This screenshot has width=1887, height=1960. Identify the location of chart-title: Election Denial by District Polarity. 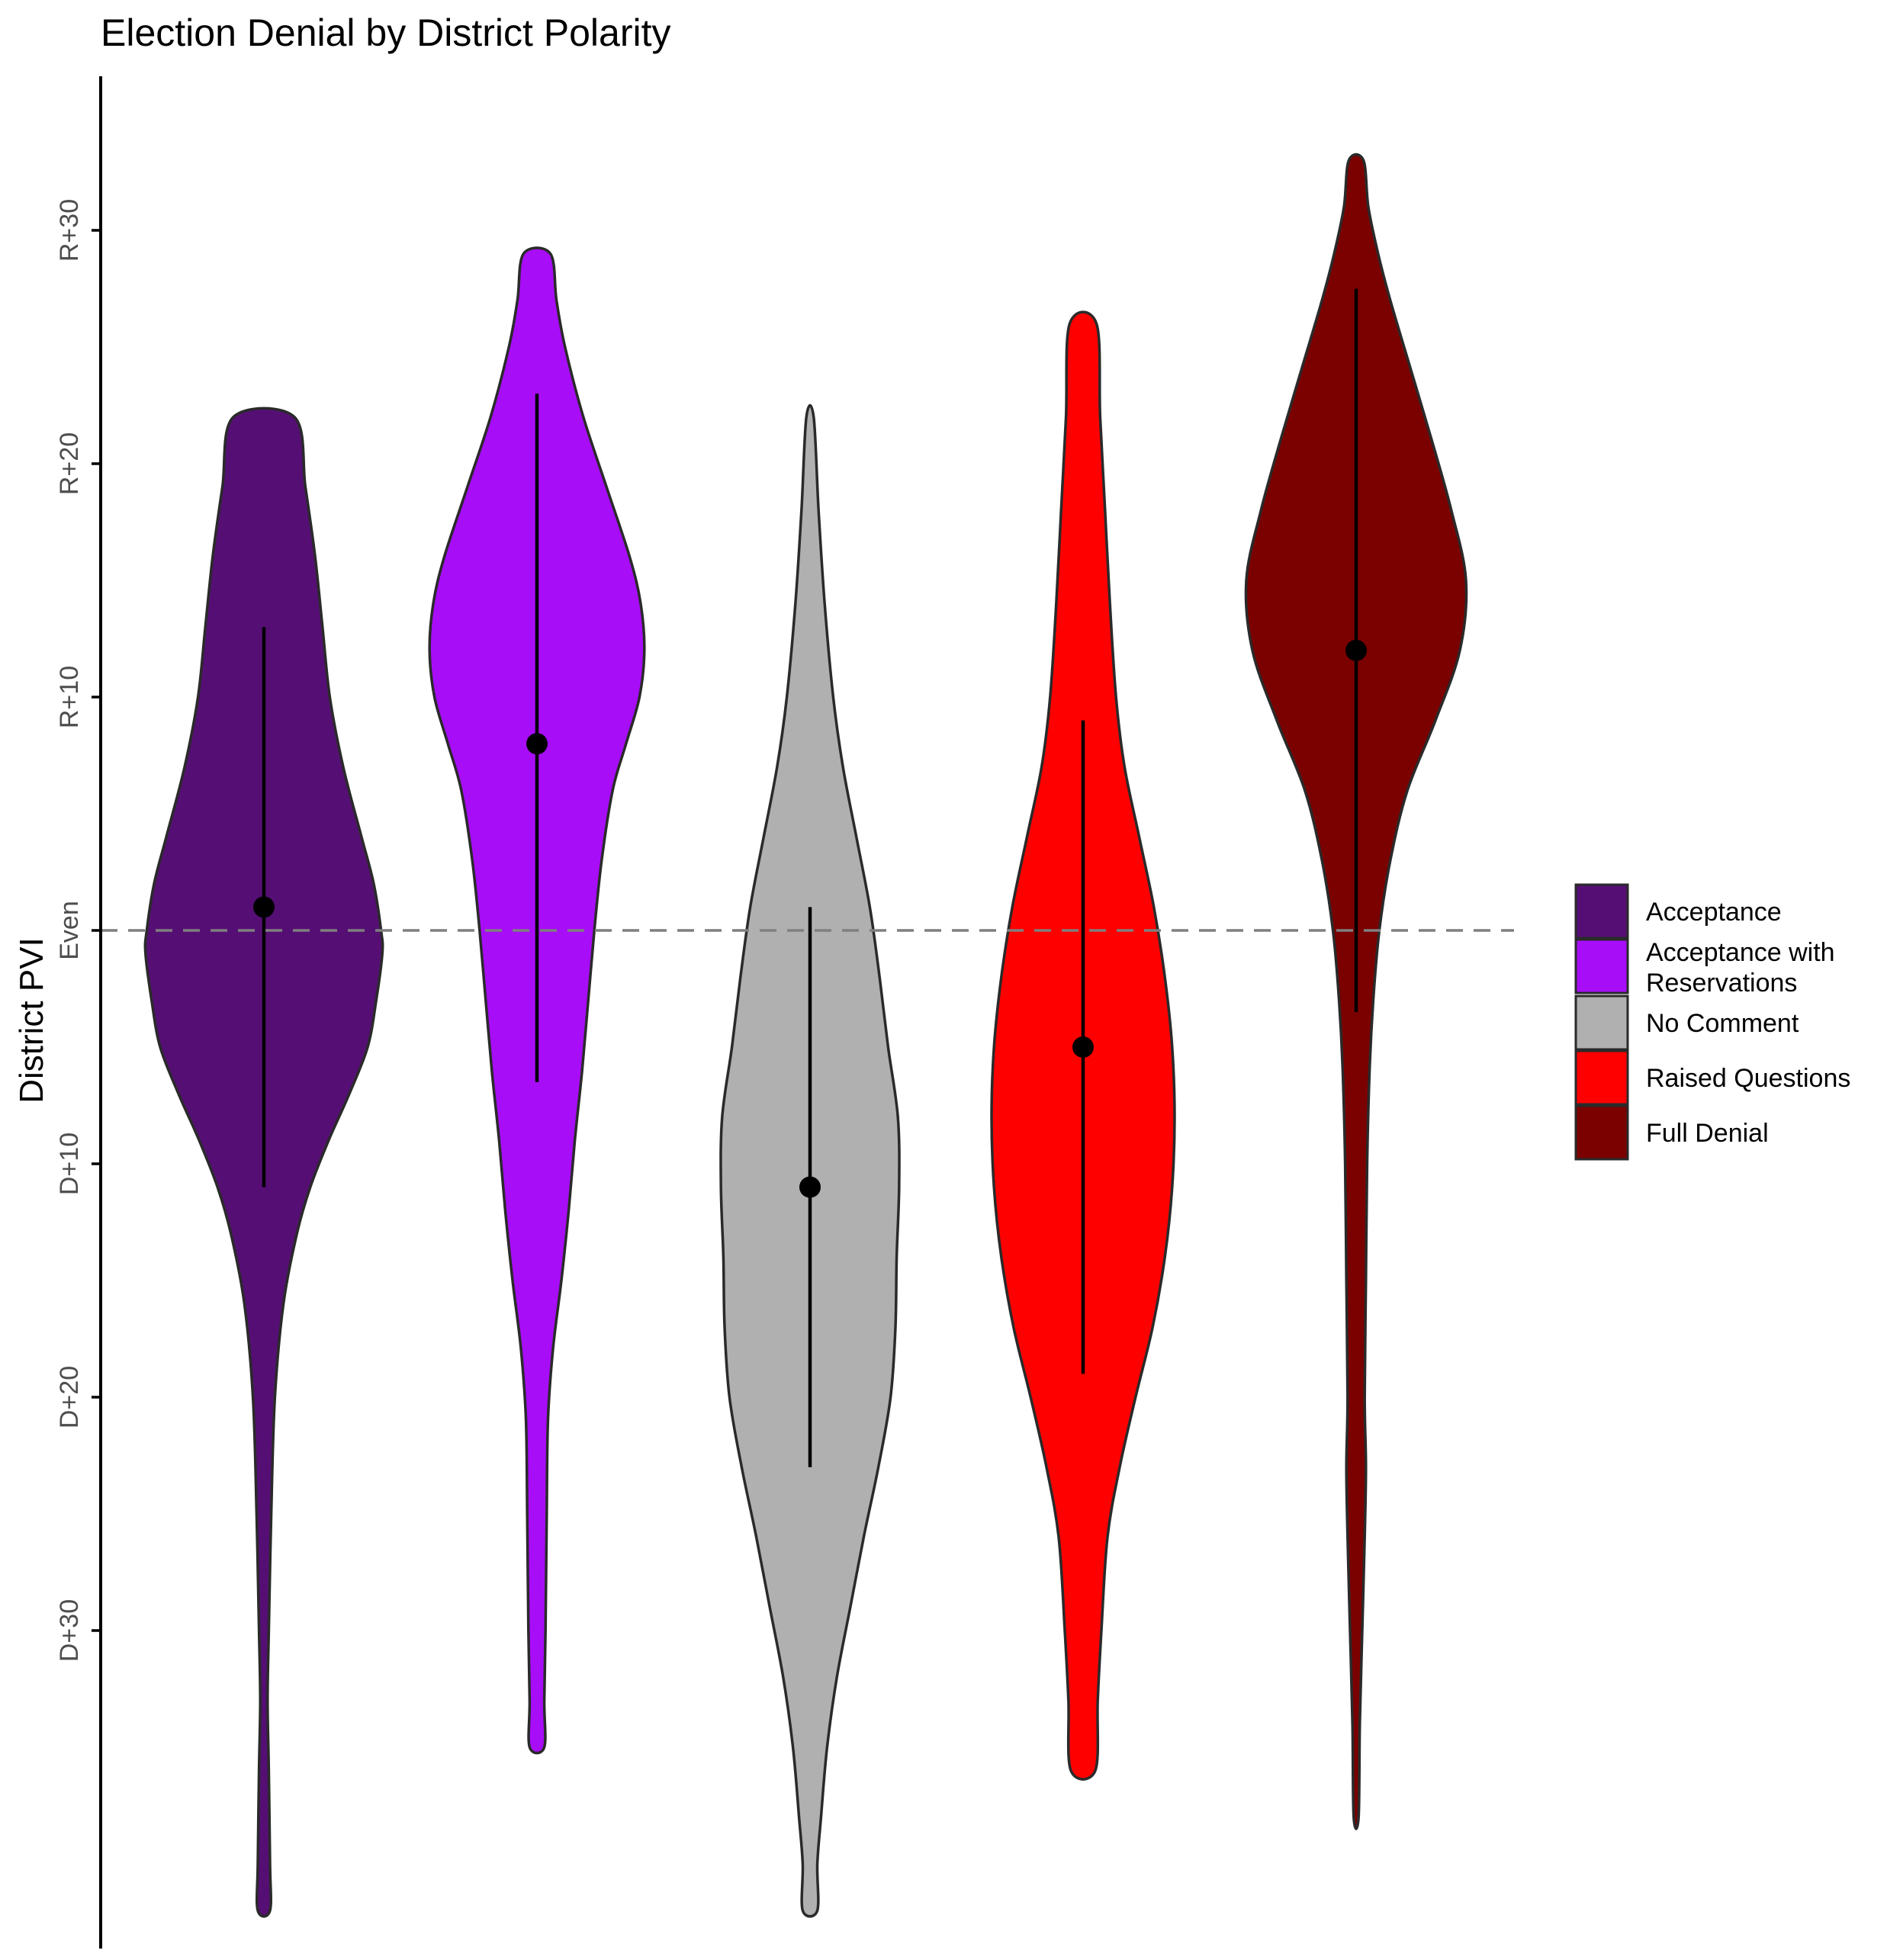
(386, 32).